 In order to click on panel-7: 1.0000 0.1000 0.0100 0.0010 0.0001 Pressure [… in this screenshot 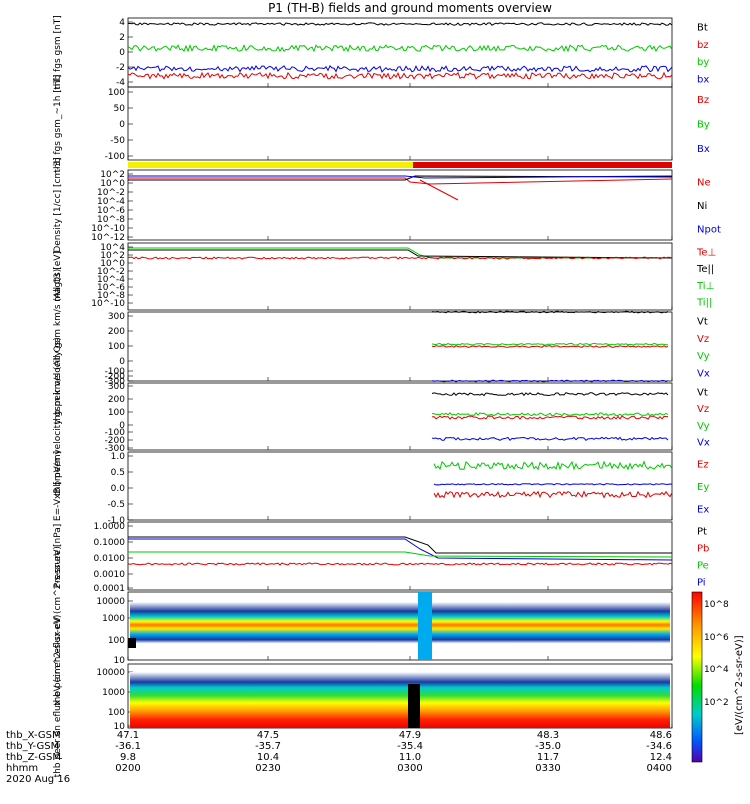, I will do `click(381, 557)`.